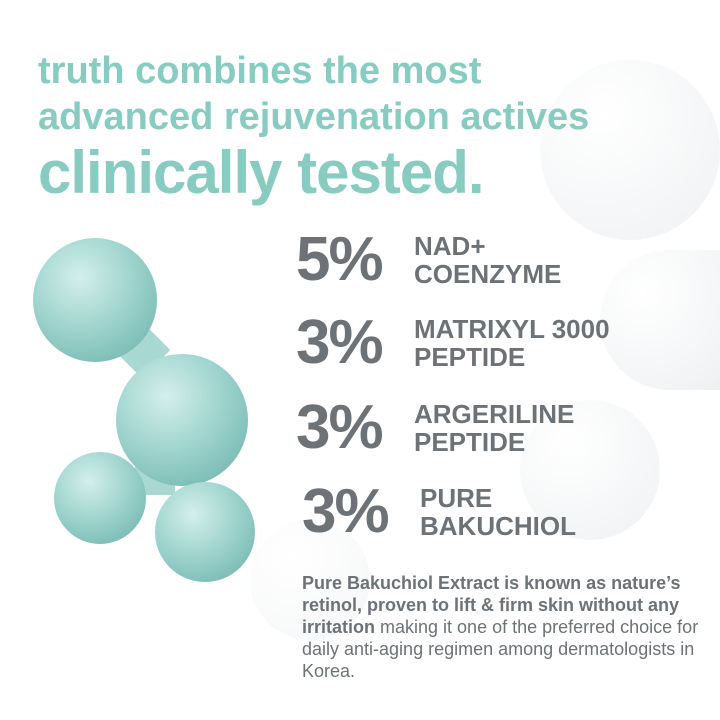 The height and width of the screenshot is (720, 720). What do you see at coordinates (261, 172) in the screenshot?
I see `headline-line-3: clinically tested.` at bounding box center [261, 172].